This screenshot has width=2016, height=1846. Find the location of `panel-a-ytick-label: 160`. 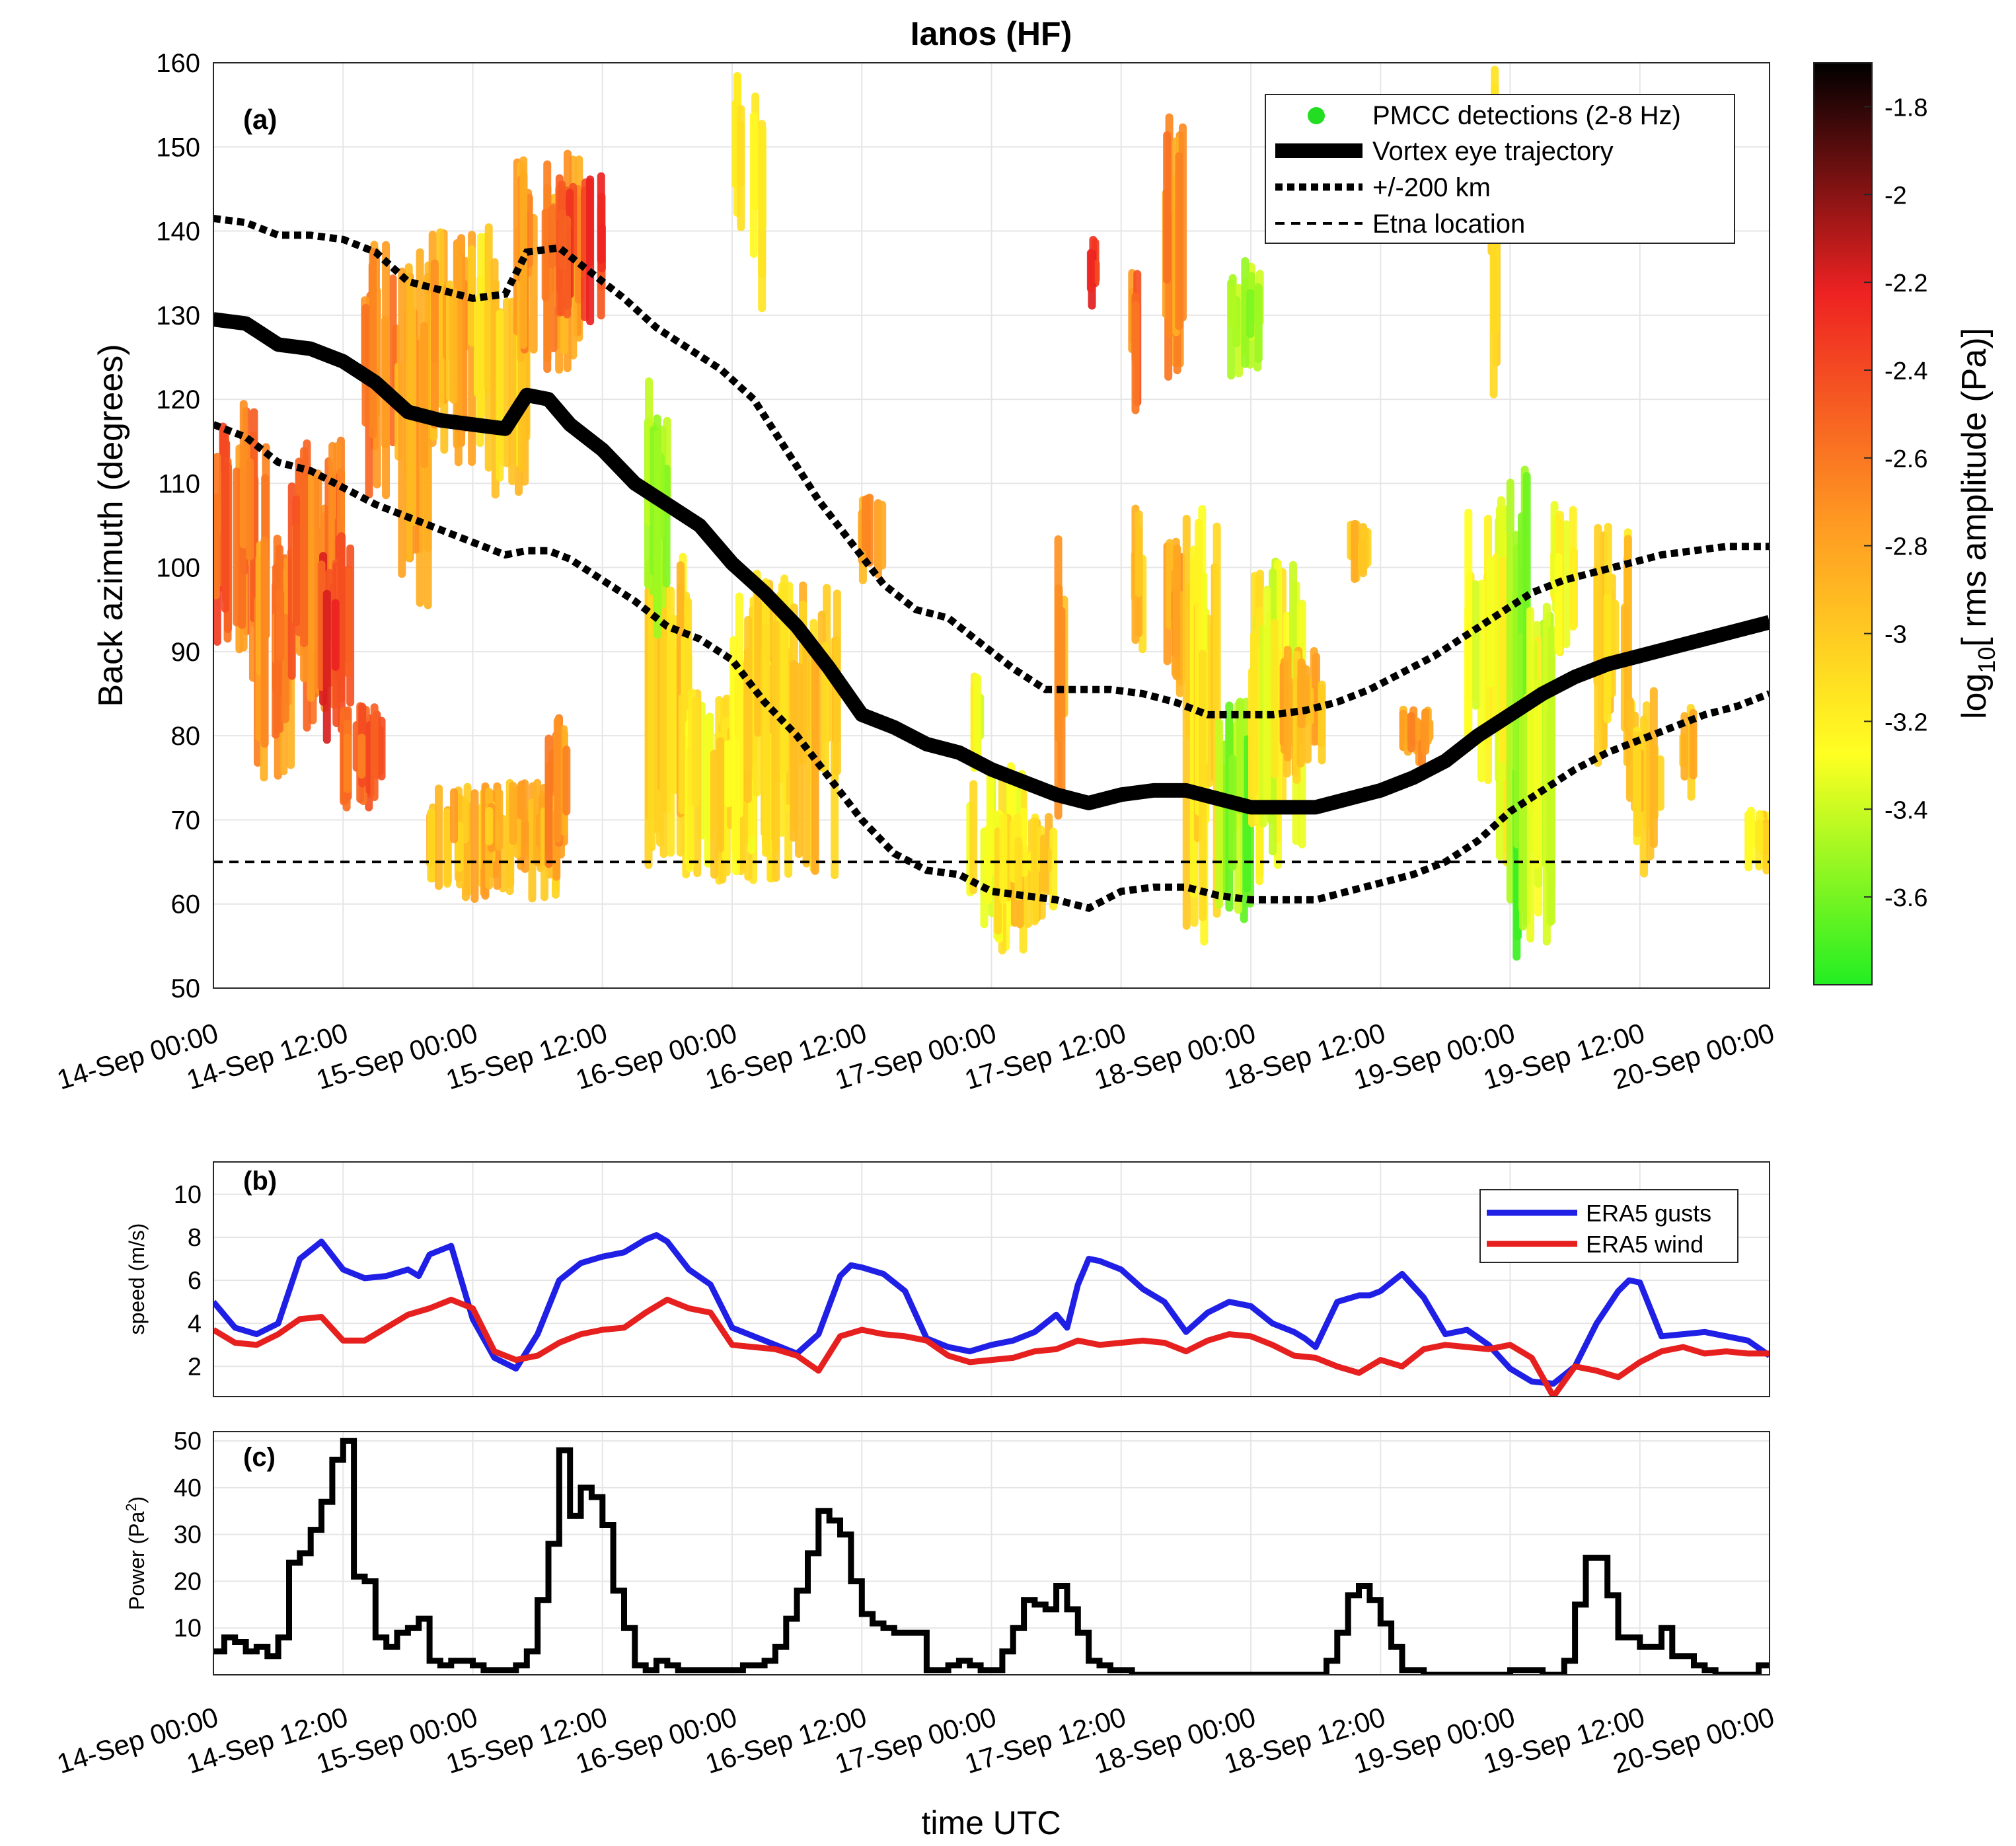

panel-a-ytick-label: 160 is located at coordinates (178, 63).